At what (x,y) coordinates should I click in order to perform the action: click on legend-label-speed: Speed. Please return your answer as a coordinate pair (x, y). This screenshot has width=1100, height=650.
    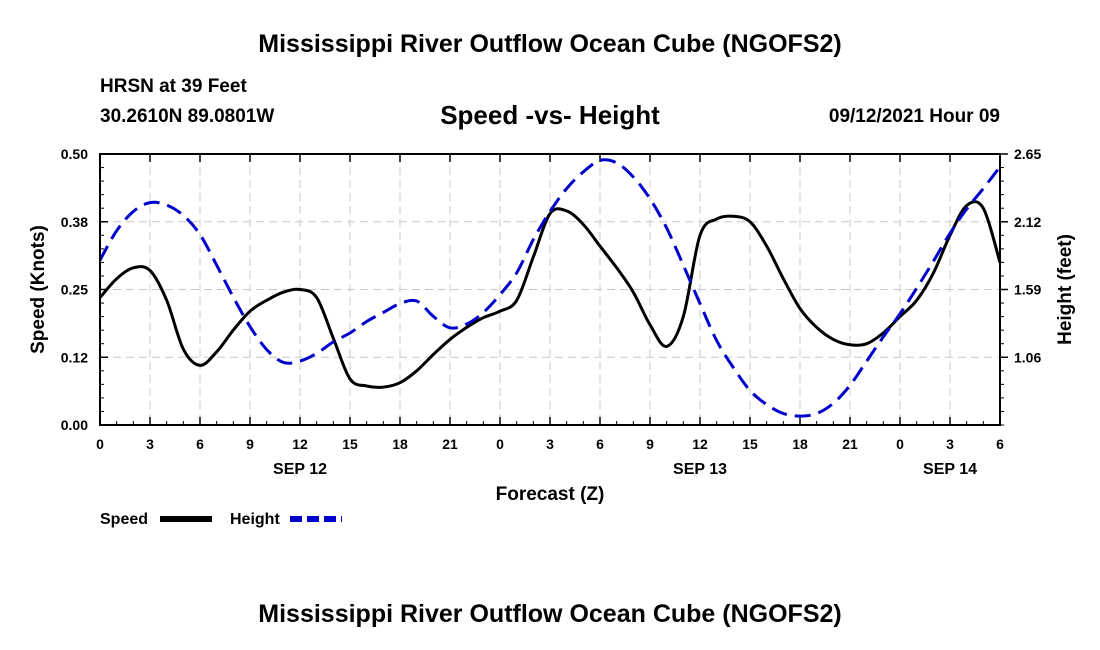
    Looking at the image, I should click on (124, 519).